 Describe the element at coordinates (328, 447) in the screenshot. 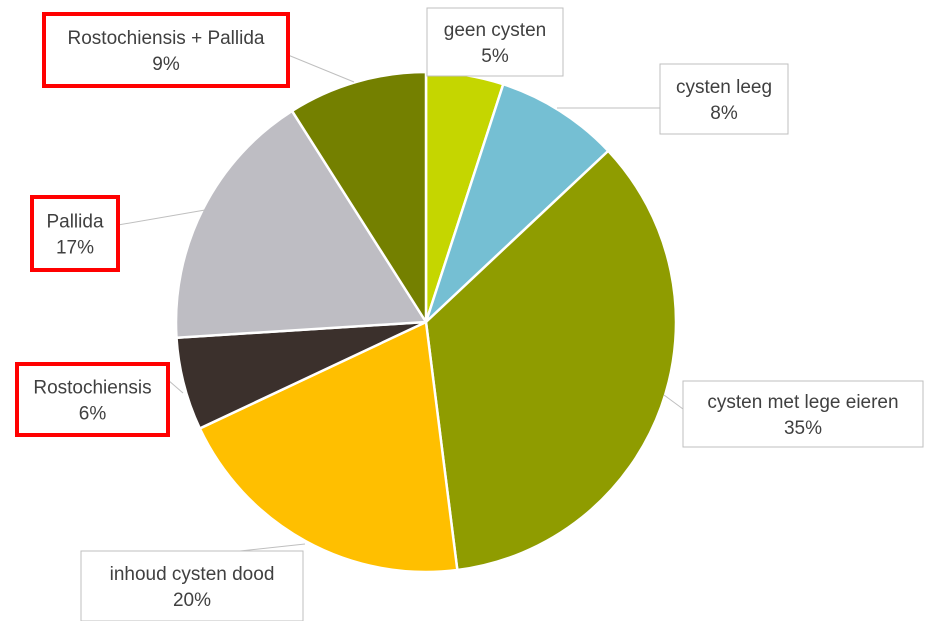

I see `pie-slice-inhoud-cysten-dood` at that location.